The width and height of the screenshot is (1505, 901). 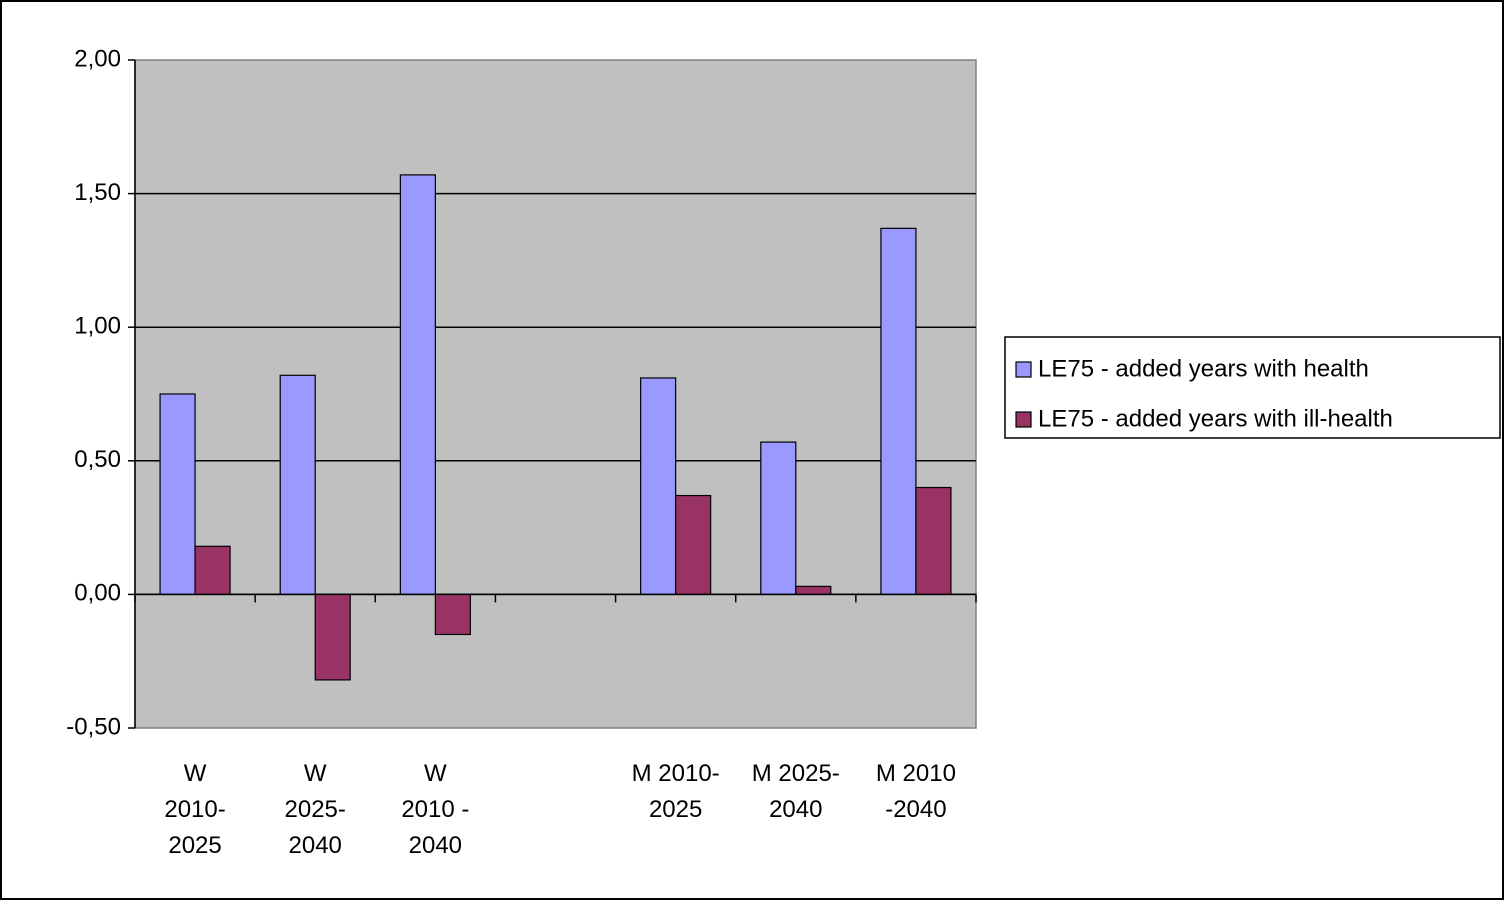 I want to click on y-tick-label: 2,00, so click(x=97, y=58).